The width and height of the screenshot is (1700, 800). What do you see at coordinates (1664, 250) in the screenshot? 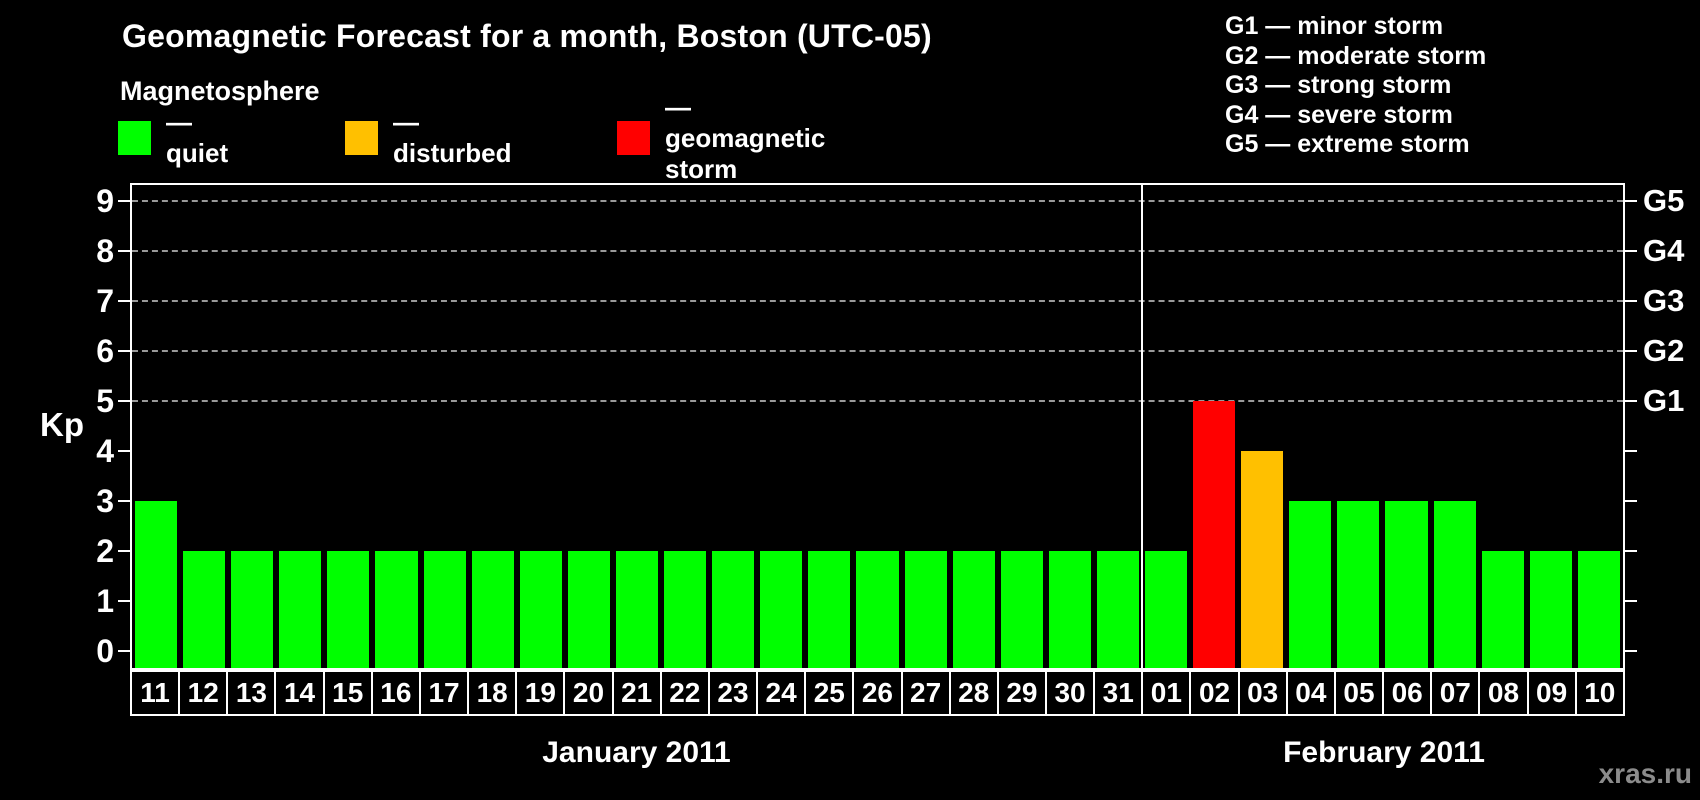
I see `g-tick-label-g4: G4` at bounding box center [1664, 250].